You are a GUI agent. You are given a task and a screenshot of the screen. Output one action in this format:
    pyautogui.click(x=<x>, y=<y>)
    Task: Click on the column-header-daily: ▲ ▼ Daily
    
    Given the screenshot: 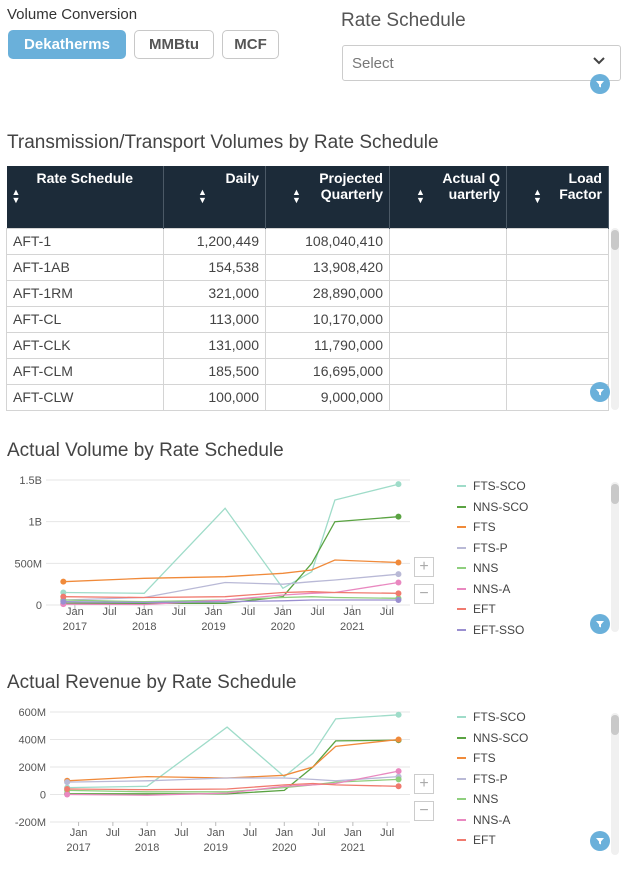 What is the action you would take?
    pyautogui.click(x=214, y=197)
    